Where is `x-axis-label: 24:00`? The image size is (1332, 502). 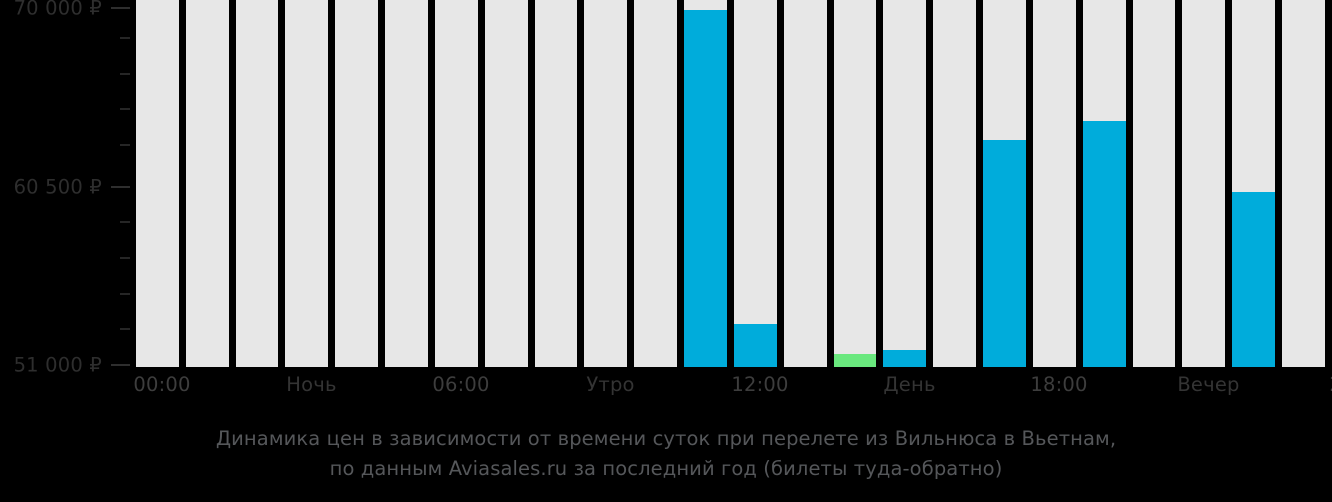 x-axis-label: 24:00 is located at coordinates (1330, 384).